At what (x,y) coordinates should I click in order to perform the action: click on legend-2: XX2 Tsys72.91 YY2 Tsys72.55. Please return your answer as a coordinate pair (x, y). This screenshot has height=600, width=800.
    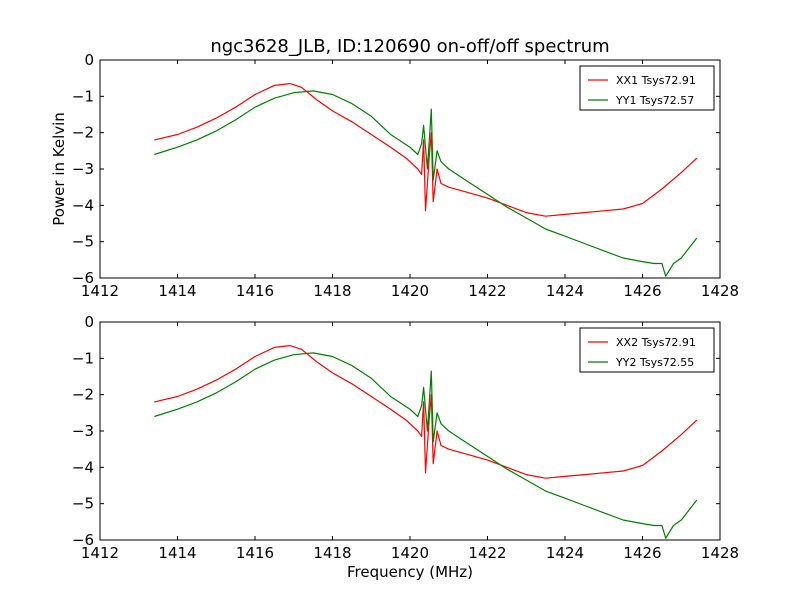
    Looking at the image, I should click on (647, 350).